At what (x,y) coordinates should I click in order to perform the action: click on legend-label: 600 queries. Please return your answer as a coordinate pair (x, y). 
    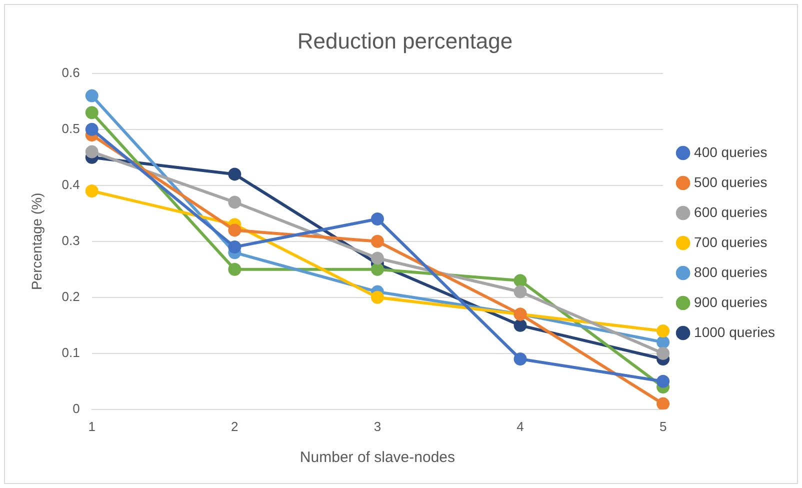
    Looking at the image, I should click on (731, 212).